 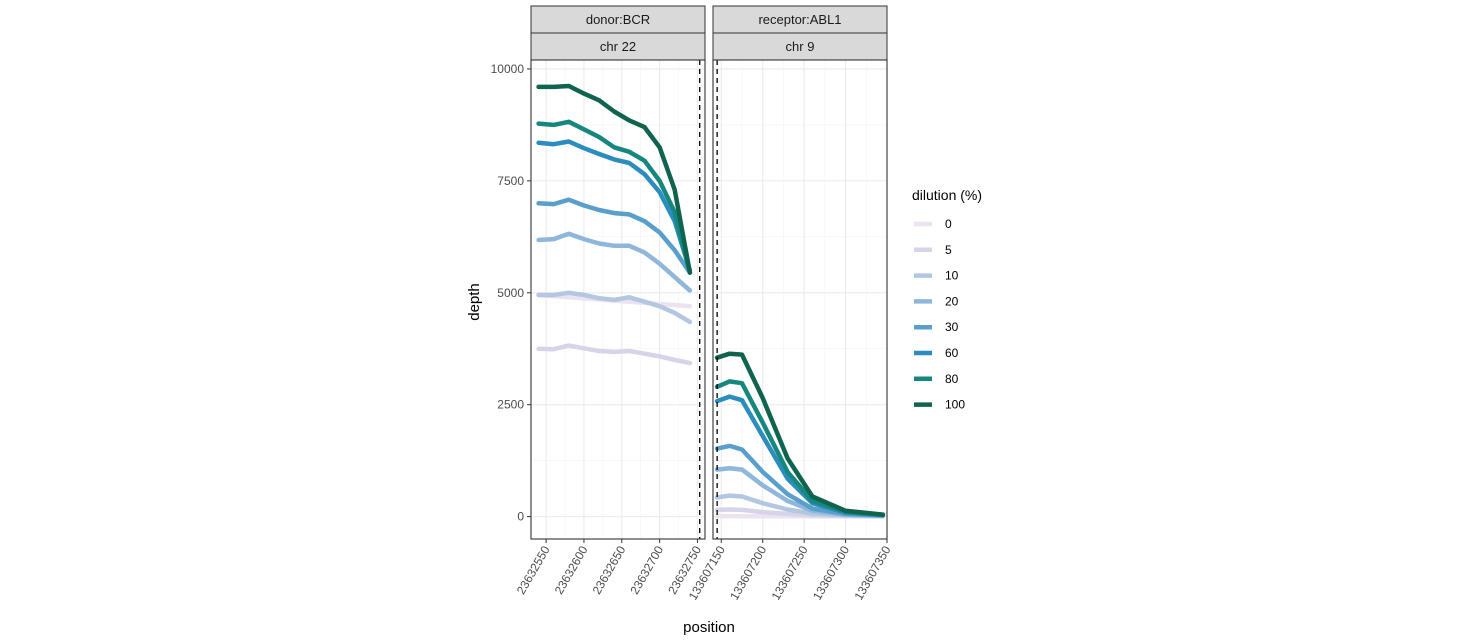 I want to click on x-tick-label: 23632700, so click(x=646, y=570).